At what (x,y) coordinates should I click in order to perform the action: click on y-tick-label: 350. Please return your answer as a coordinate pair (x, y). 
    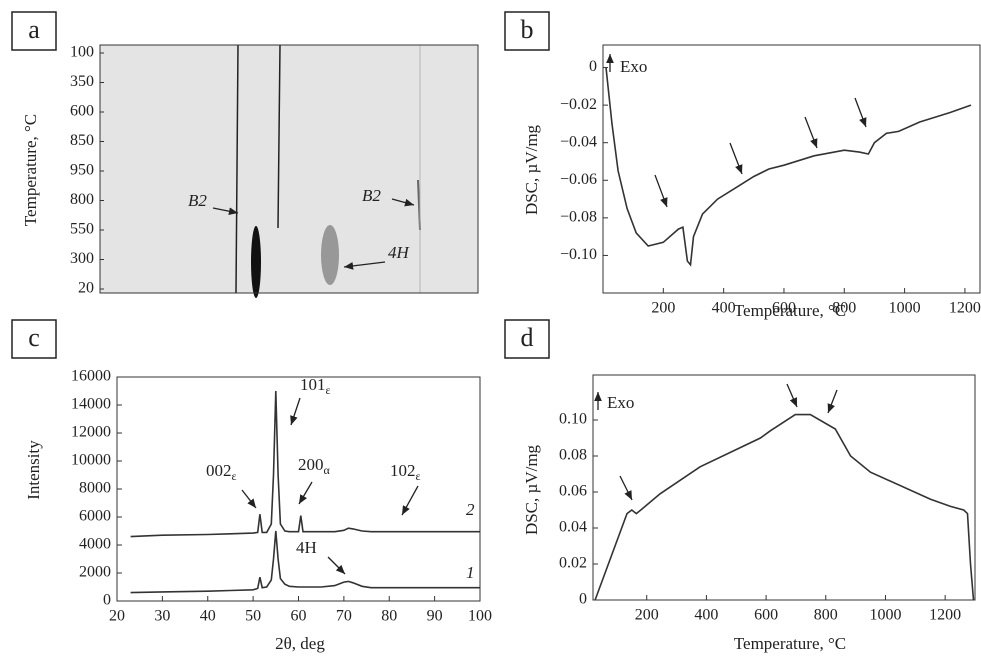
    Looking at the image, I should click on (82, 81).